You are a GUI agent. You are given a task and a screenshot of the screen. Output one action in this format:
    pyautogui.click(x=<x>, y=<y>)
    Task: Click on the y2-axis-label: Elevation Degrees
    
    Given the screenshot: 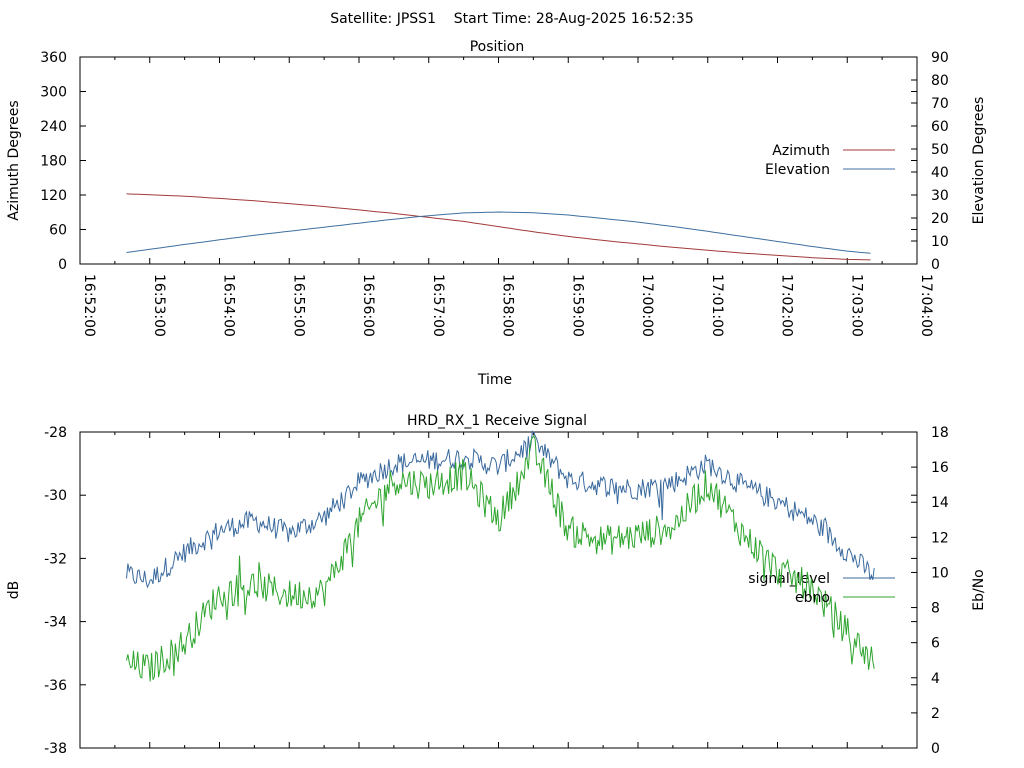 What is the action you would take?
    pyautogui.click(x=979, y=161)
    